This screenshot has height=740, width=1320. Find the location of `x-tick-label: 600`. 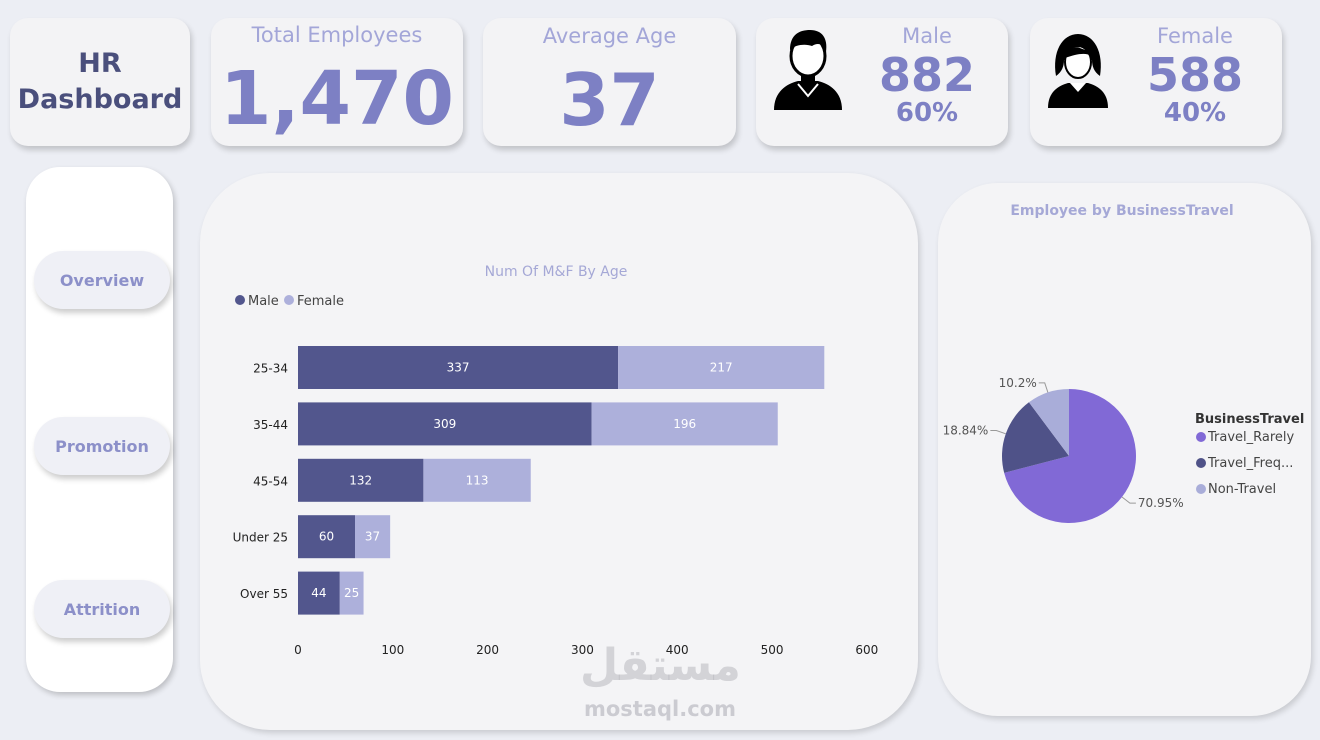

x-tick-label: 600 is located at coordinates (866, 650).